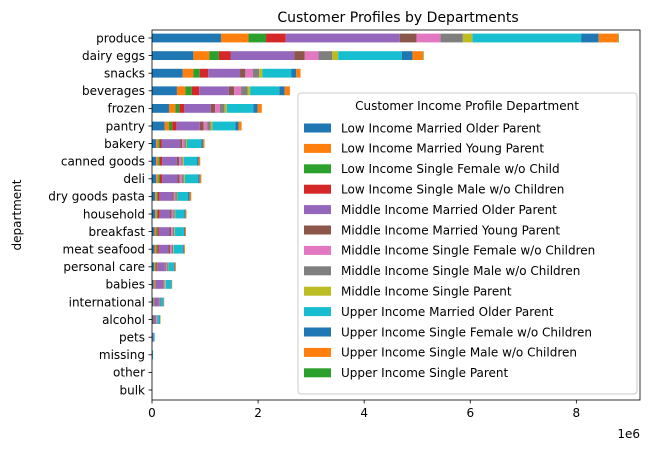  Describe the element at coordinates (104, 267) in the screenshot. I see `y-tick-label: personal care` at that location.